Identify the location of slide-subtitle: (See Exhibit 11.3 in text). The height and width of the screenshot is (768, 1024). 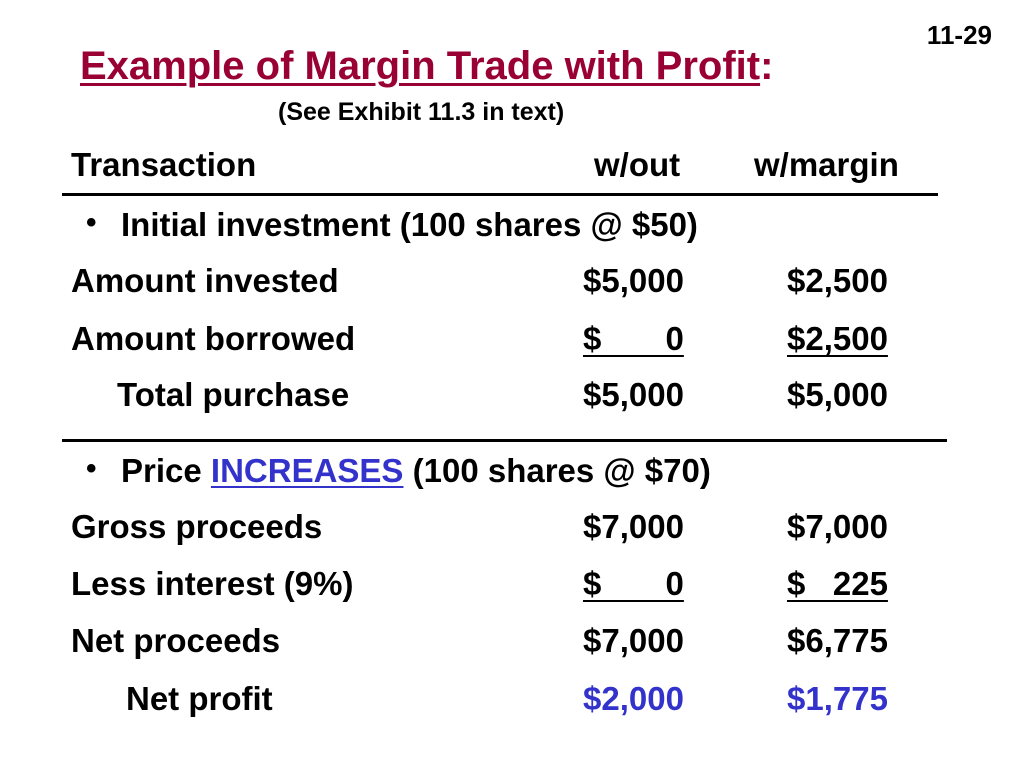
(421, 112).